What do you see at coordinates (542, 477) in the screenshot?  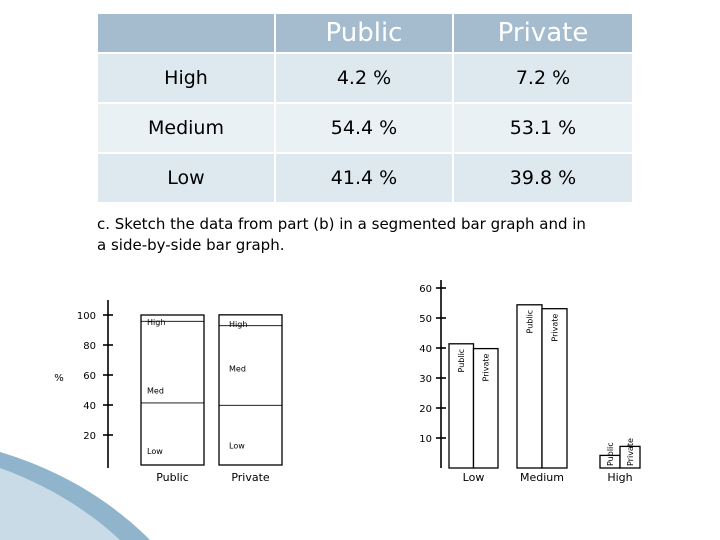 I see `side-category-label: Medium` at bounding box center [542, 477].